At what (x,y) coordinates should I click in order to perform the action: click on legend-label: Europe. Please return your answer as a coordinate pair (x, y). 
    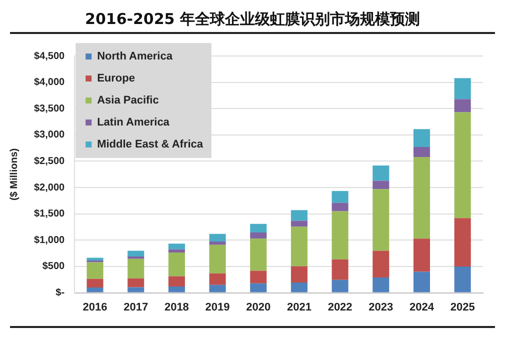
    Looking at the image, I should click on (116, 78).